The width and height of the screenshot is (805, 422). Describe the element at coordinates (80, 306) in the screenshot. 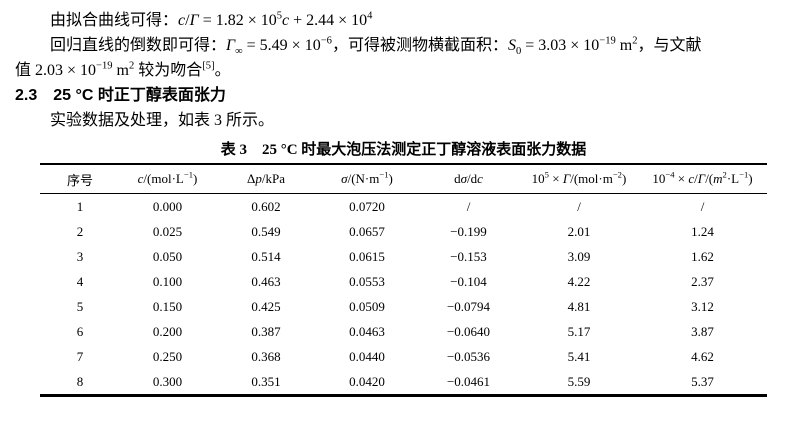

I see `table-cell: 5` at that location.